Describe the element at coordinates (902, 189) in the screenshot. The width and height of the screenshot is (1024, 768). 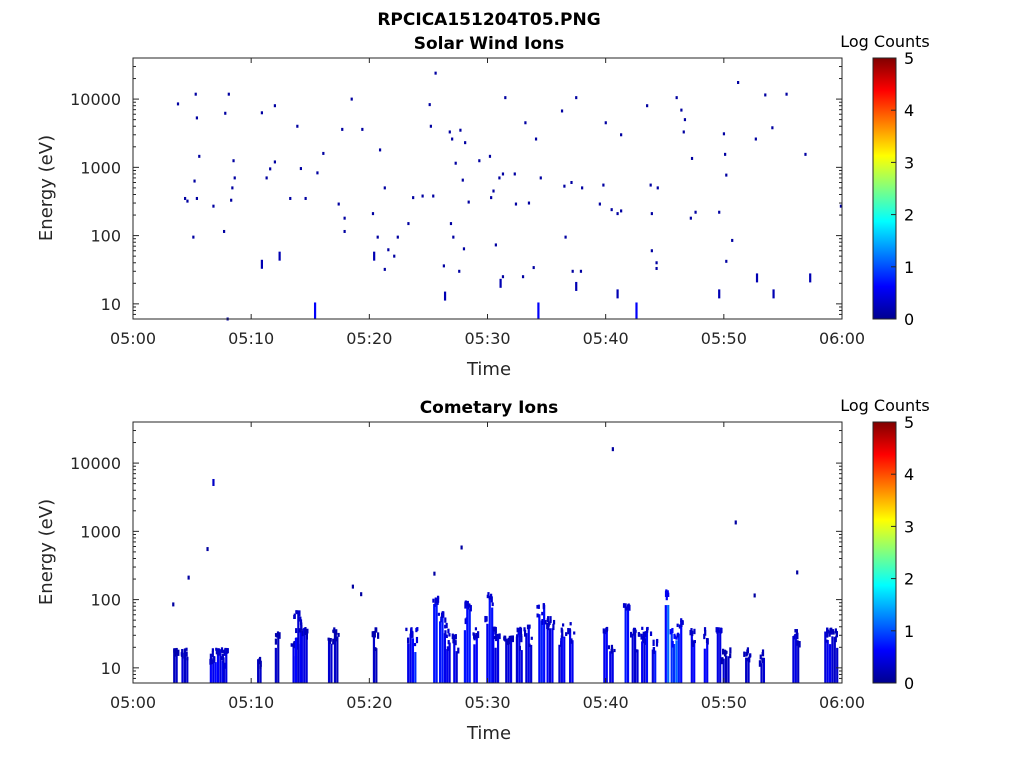
I see `colorbar-ticks-solar-wind: 0 1 2 3 4 5` at that location.